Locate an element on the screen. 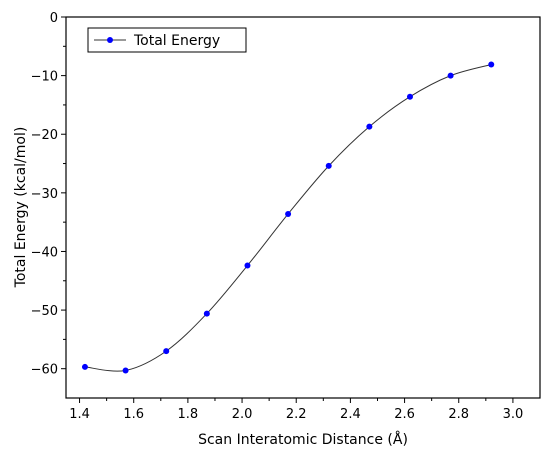 Image resolution: width=550 pixels, height=462 pixels. y-tick-label: −40 is located at coordinates (44, 252).